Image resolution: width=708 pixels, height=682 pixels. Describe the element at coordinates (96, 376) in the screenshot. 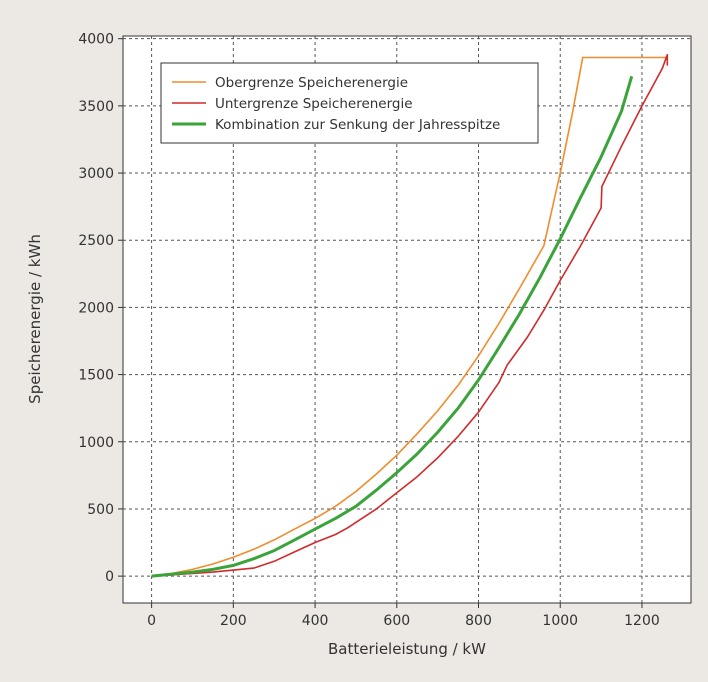

I see `y-tick-label: 1500` at that location.